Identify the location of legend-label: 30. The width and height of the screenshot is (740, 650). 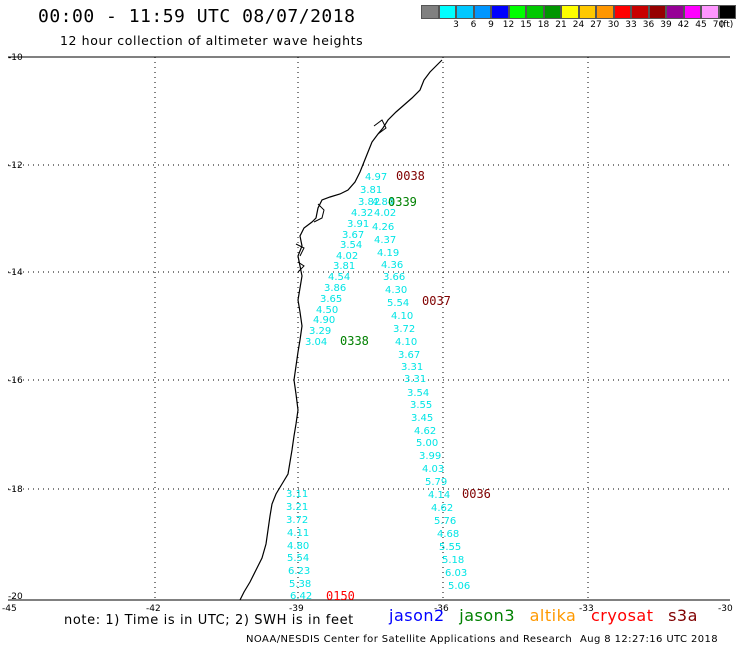
(613, 25).